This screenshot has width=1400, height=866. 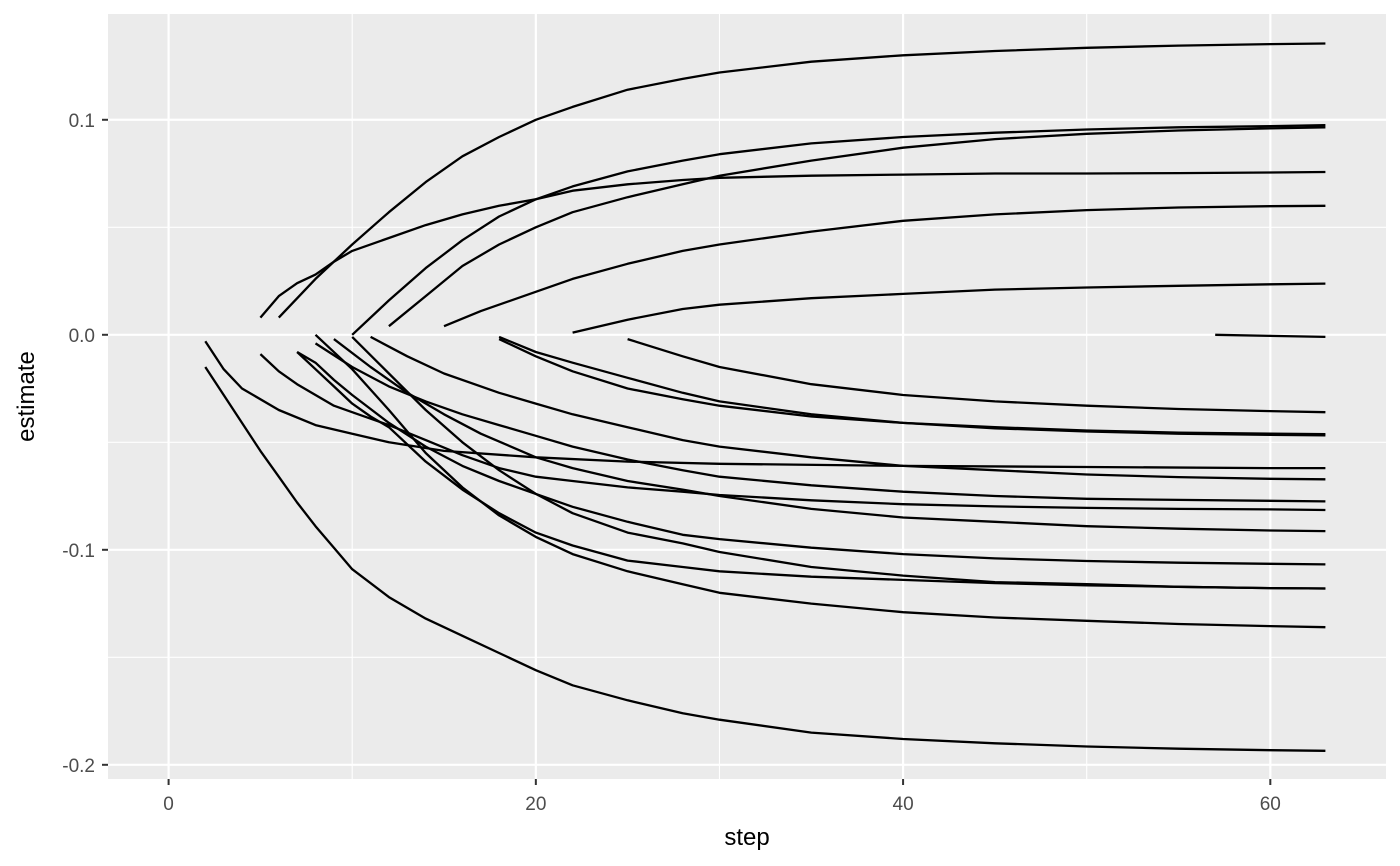 I want to click on y-tick-label: 0.0, so click(x=82, y=336).